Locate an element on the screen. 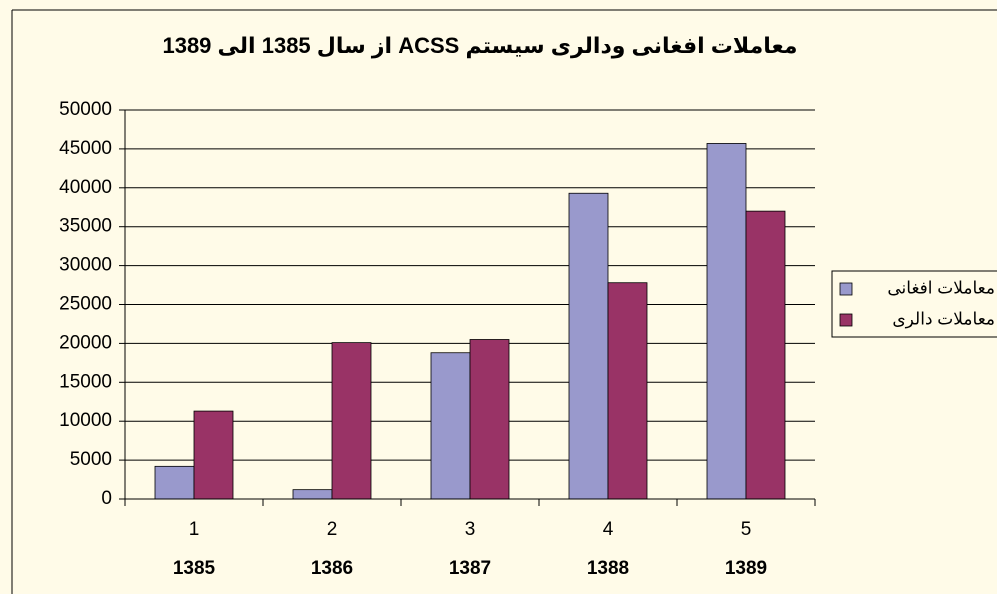 This screenshot has width=997, height=594. x-sublabel: 1387 is located at coordinates (470, 568).